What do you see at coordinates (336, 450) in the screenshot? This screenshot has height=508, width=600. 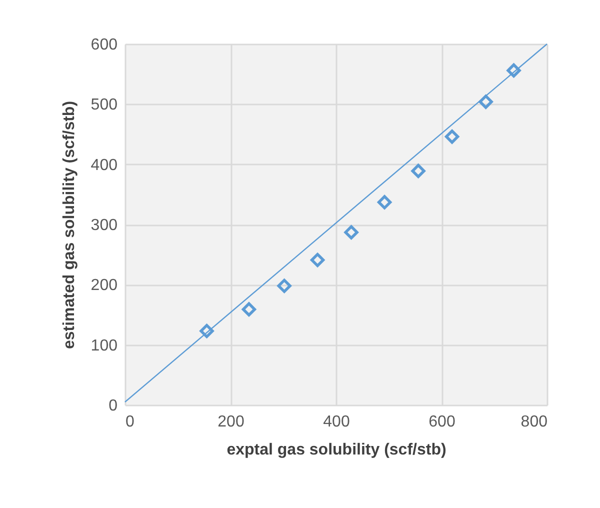 I see `x-axis-title: exptal gas solubility (scf/stb)` at bounding box center [336, 450].